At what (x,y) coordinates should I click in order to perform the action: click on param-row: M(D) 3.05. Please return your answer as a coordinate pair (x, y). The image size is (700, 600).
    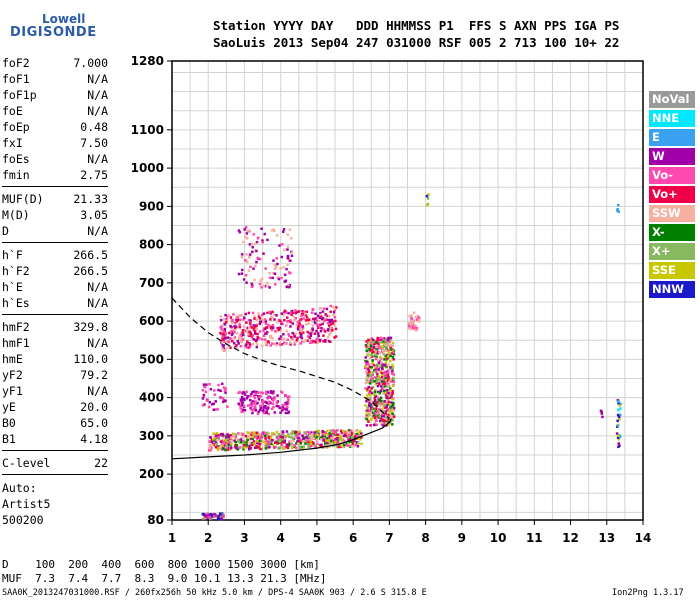
    Looking at the image, I should click on (55, 216).